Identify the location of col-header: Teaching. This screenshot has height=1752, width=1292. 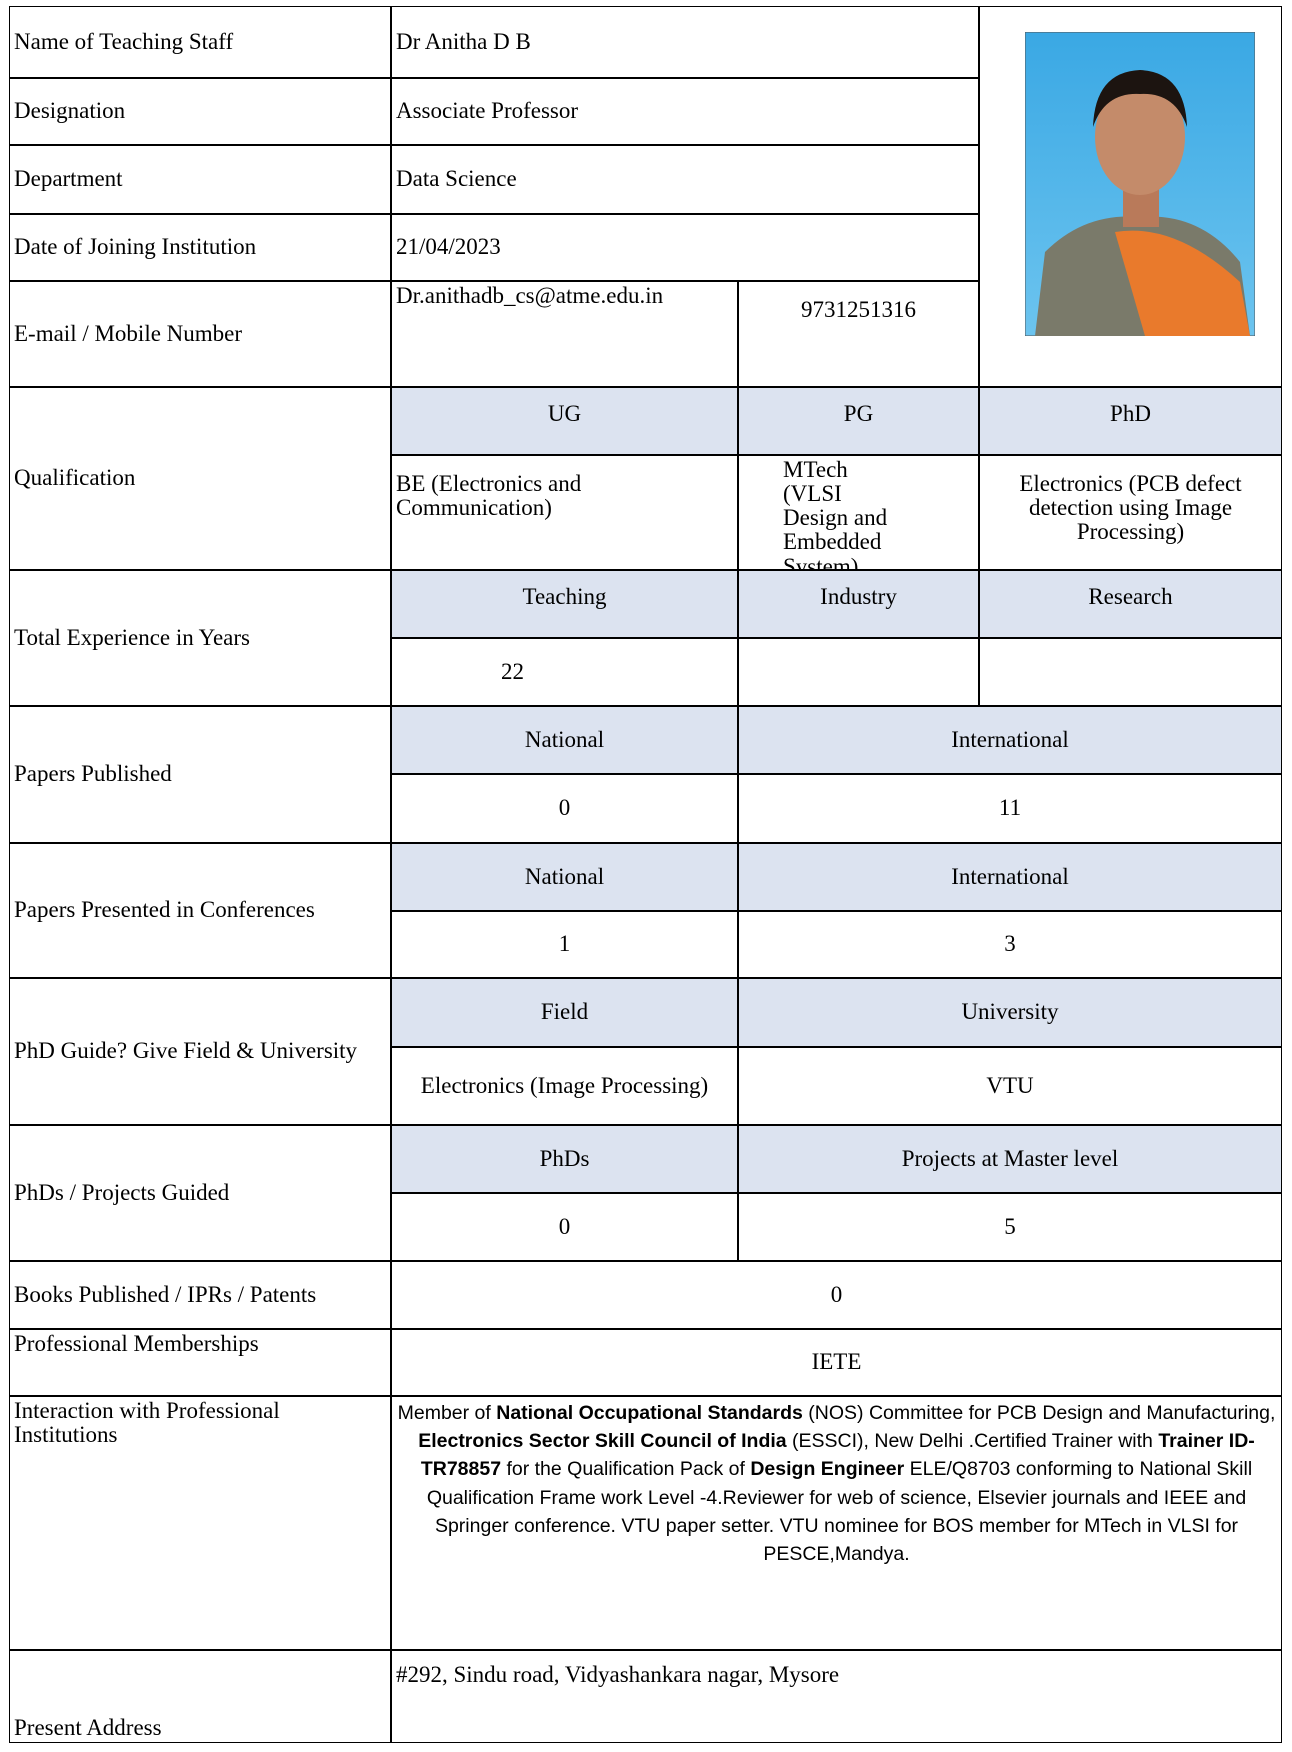
(564, 604).